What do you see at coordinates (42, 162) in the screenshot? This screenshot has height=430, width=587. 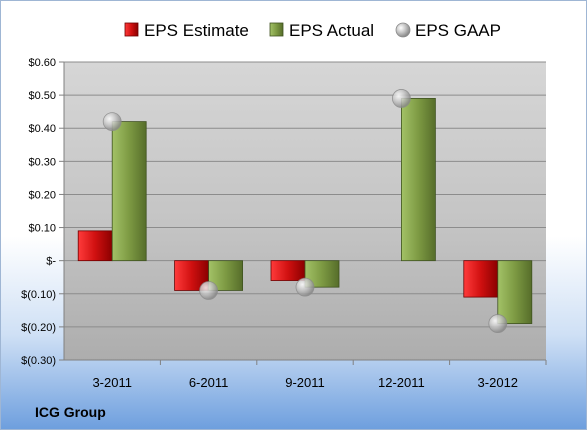 I see `y-tick-label: $0.30` at bounding box center [42, 162].